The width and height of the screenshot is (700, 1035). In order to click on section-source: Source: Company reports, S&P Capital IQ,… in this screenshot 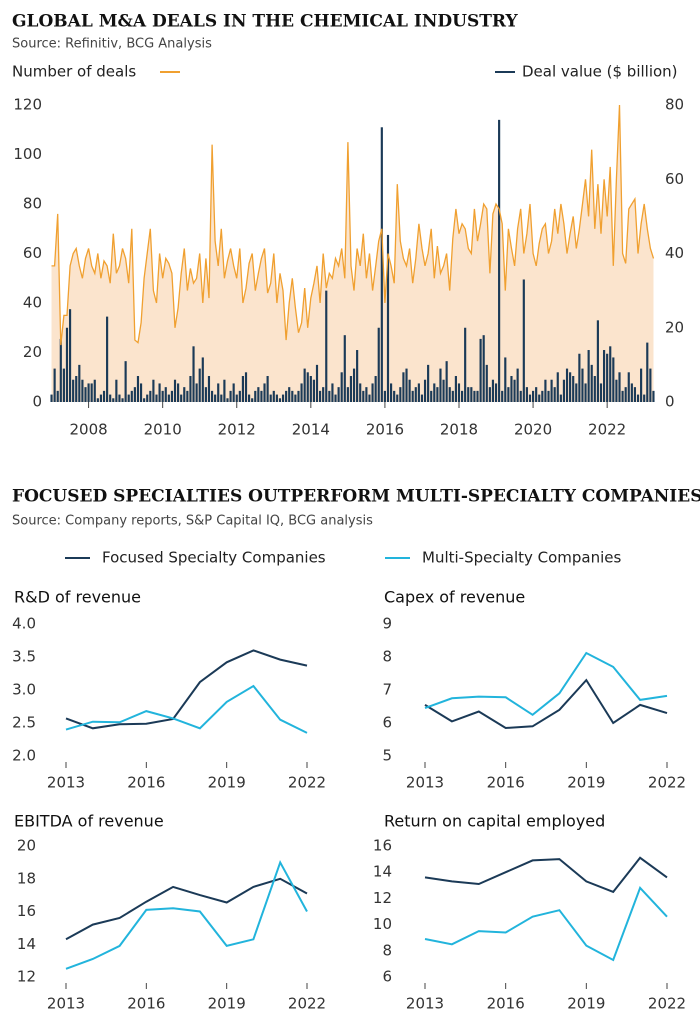, I will do `click(192, 521)`.